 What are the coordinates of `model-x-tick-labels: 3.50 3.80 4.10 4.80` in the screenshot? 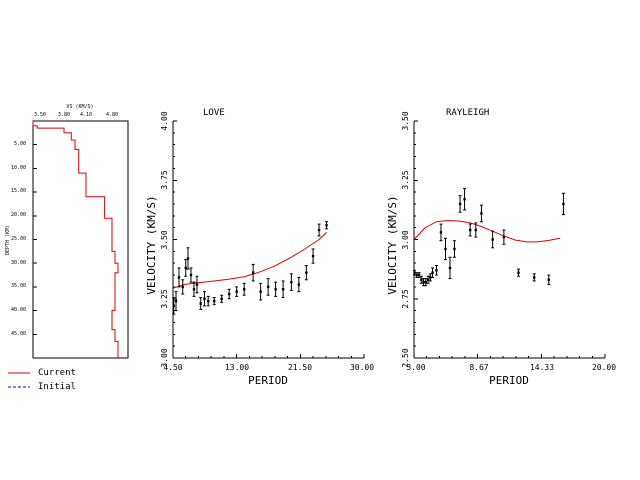 It's located at (76, 115).